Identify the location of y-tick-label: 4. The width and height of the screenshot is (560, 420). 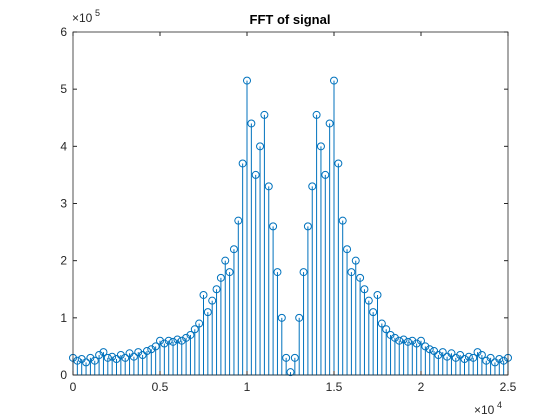
(63, 146).